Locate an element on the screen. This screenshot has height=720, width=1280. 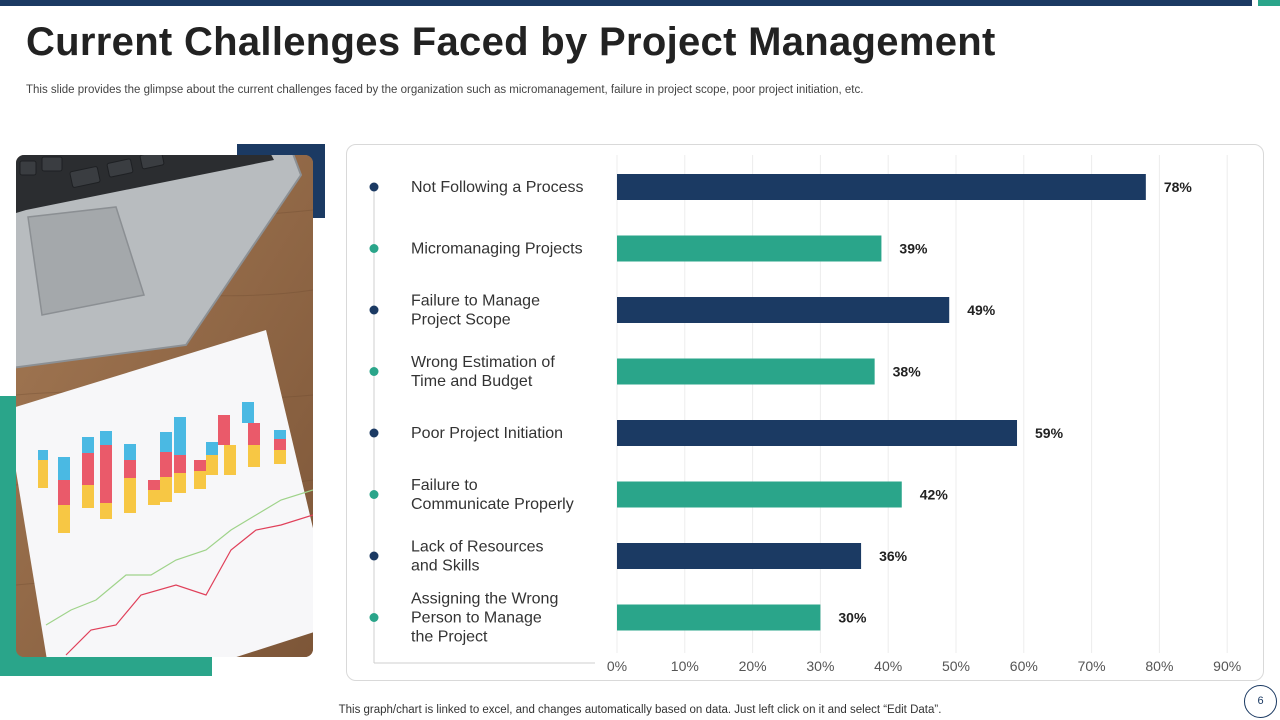
data-label: 59% is located at coordinates (1049, 433).